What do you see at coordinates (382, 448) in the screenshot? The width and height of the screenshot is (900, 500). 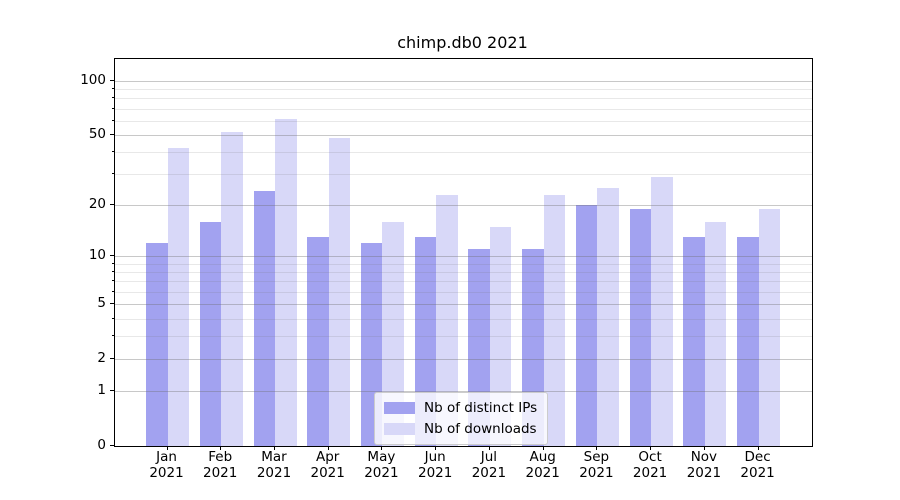 I see `x-tick-may` at bounding box center [382, 448].